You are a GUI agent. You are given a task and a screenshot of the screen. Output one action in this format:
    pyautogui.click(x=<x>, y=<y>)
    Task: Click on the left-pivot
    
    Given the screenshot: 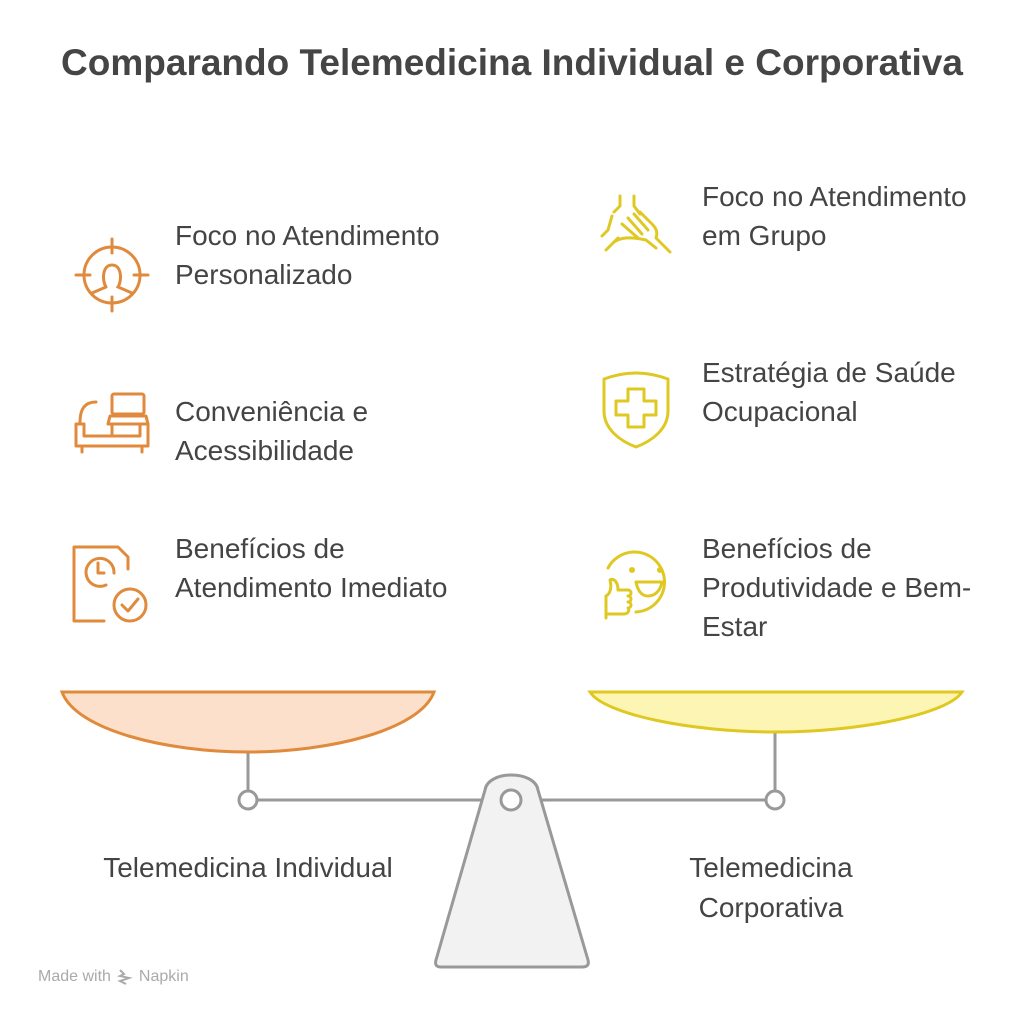 What is the action you would take?
    pyautogui.click(x=248, y=800)
    